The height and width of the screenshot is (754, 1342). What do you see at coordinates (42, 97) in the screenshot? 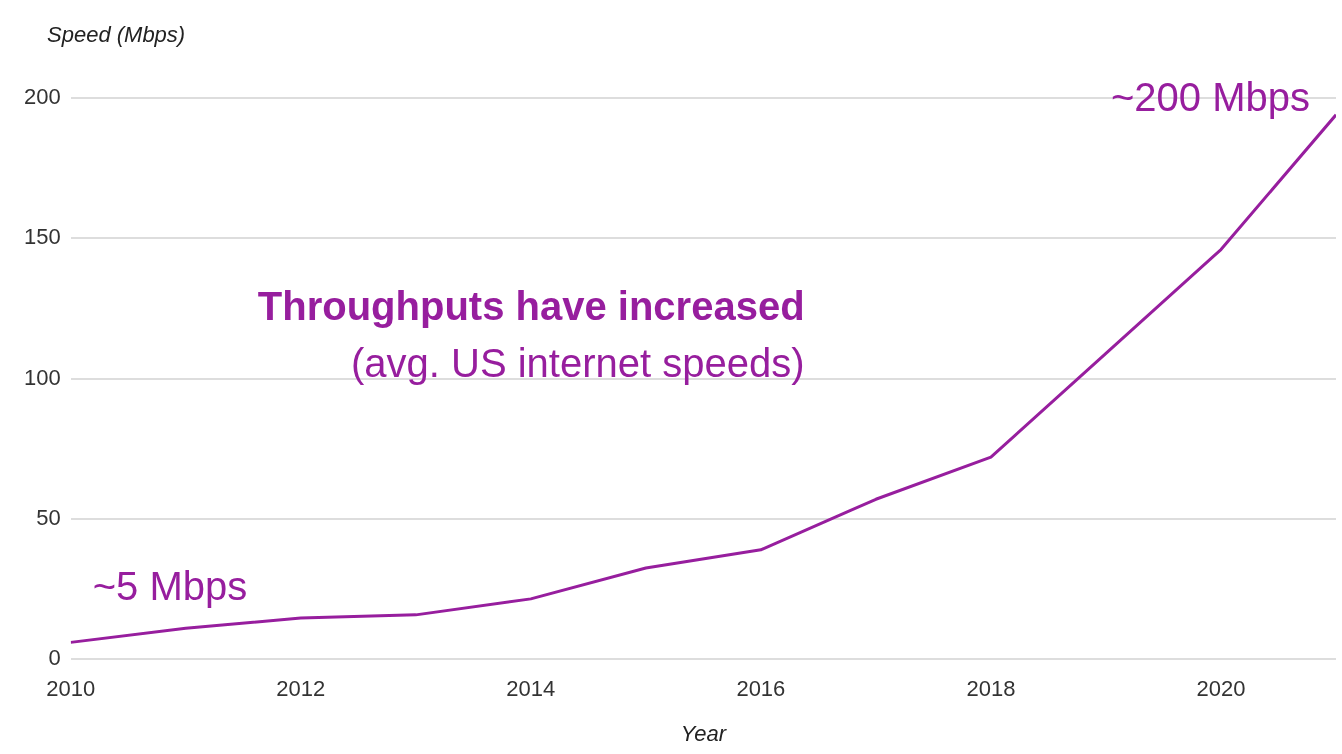
I see `y-tick-label: 200` at bounding box center [42, 97].